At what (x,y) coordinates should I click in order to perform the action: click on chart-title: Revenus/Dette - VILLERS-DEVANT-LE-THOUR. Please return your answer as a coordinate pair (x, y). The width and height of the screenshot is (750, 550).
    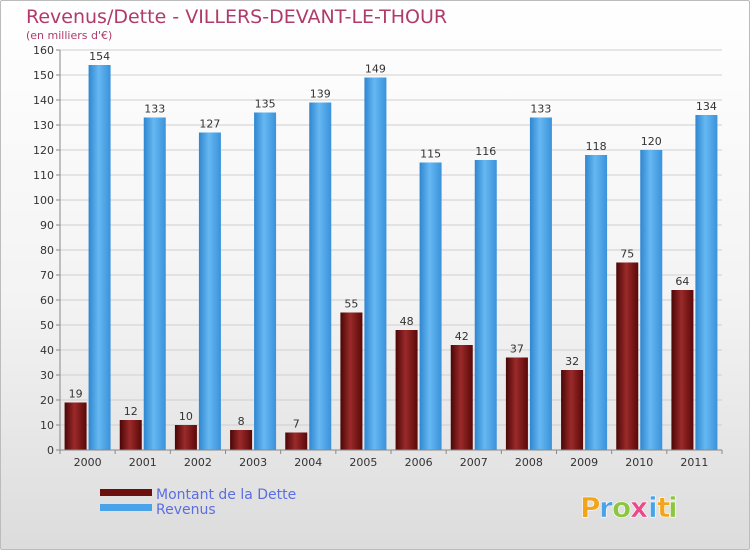
    Looking at the image, I should click on (236, 17).